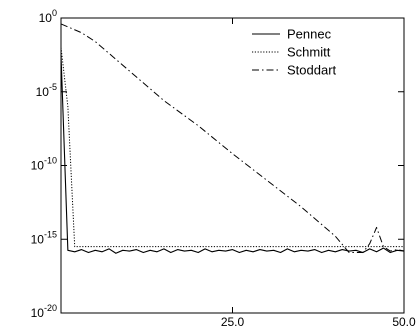 The width and height of the screenshot is (416, 327). Describe the element at coordinates (404, 321) in the screenshot. I see `x-tick-label: 50.0` at that location.